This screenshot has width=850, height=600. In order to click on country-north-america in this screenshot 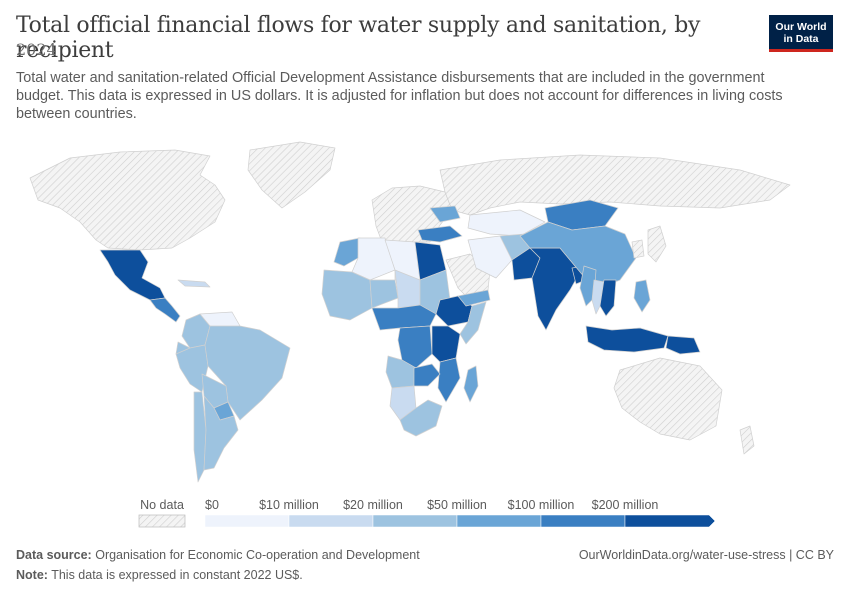, I will do `click(127, 200)`.